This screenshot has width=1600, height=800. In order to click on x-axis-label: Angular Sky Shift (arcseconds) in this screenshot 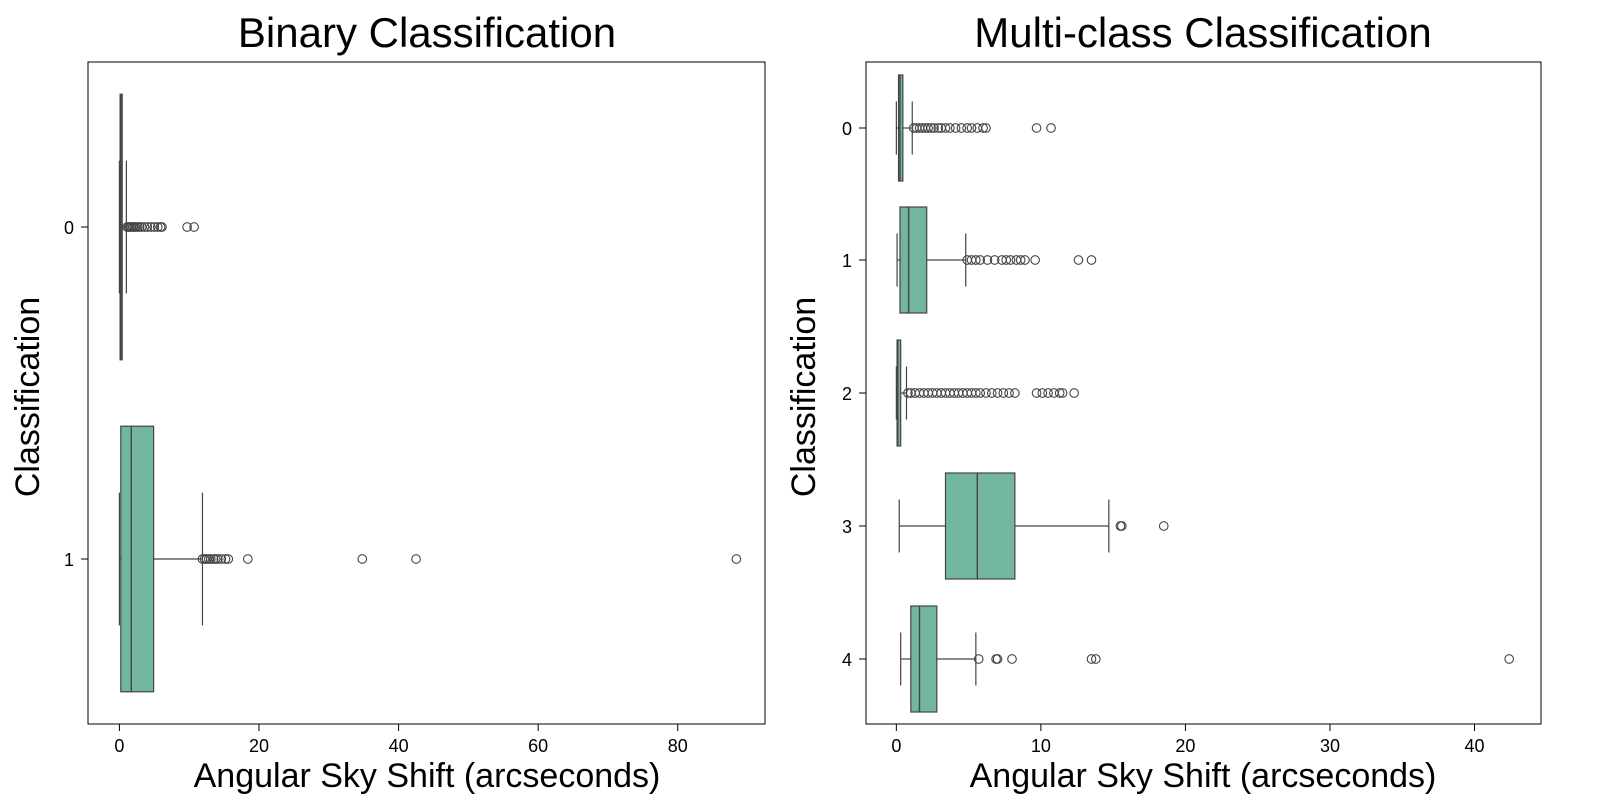, I will do `click(427, 776)`.